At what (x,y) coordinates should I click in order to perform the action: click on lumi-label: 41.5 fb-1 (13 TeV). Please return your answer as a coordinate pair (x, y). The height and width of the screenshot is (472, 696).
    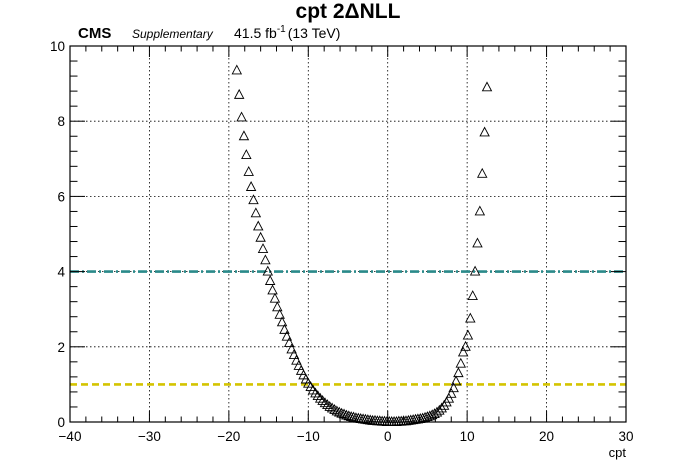
    Looking at the image, I should click on (287, 32).